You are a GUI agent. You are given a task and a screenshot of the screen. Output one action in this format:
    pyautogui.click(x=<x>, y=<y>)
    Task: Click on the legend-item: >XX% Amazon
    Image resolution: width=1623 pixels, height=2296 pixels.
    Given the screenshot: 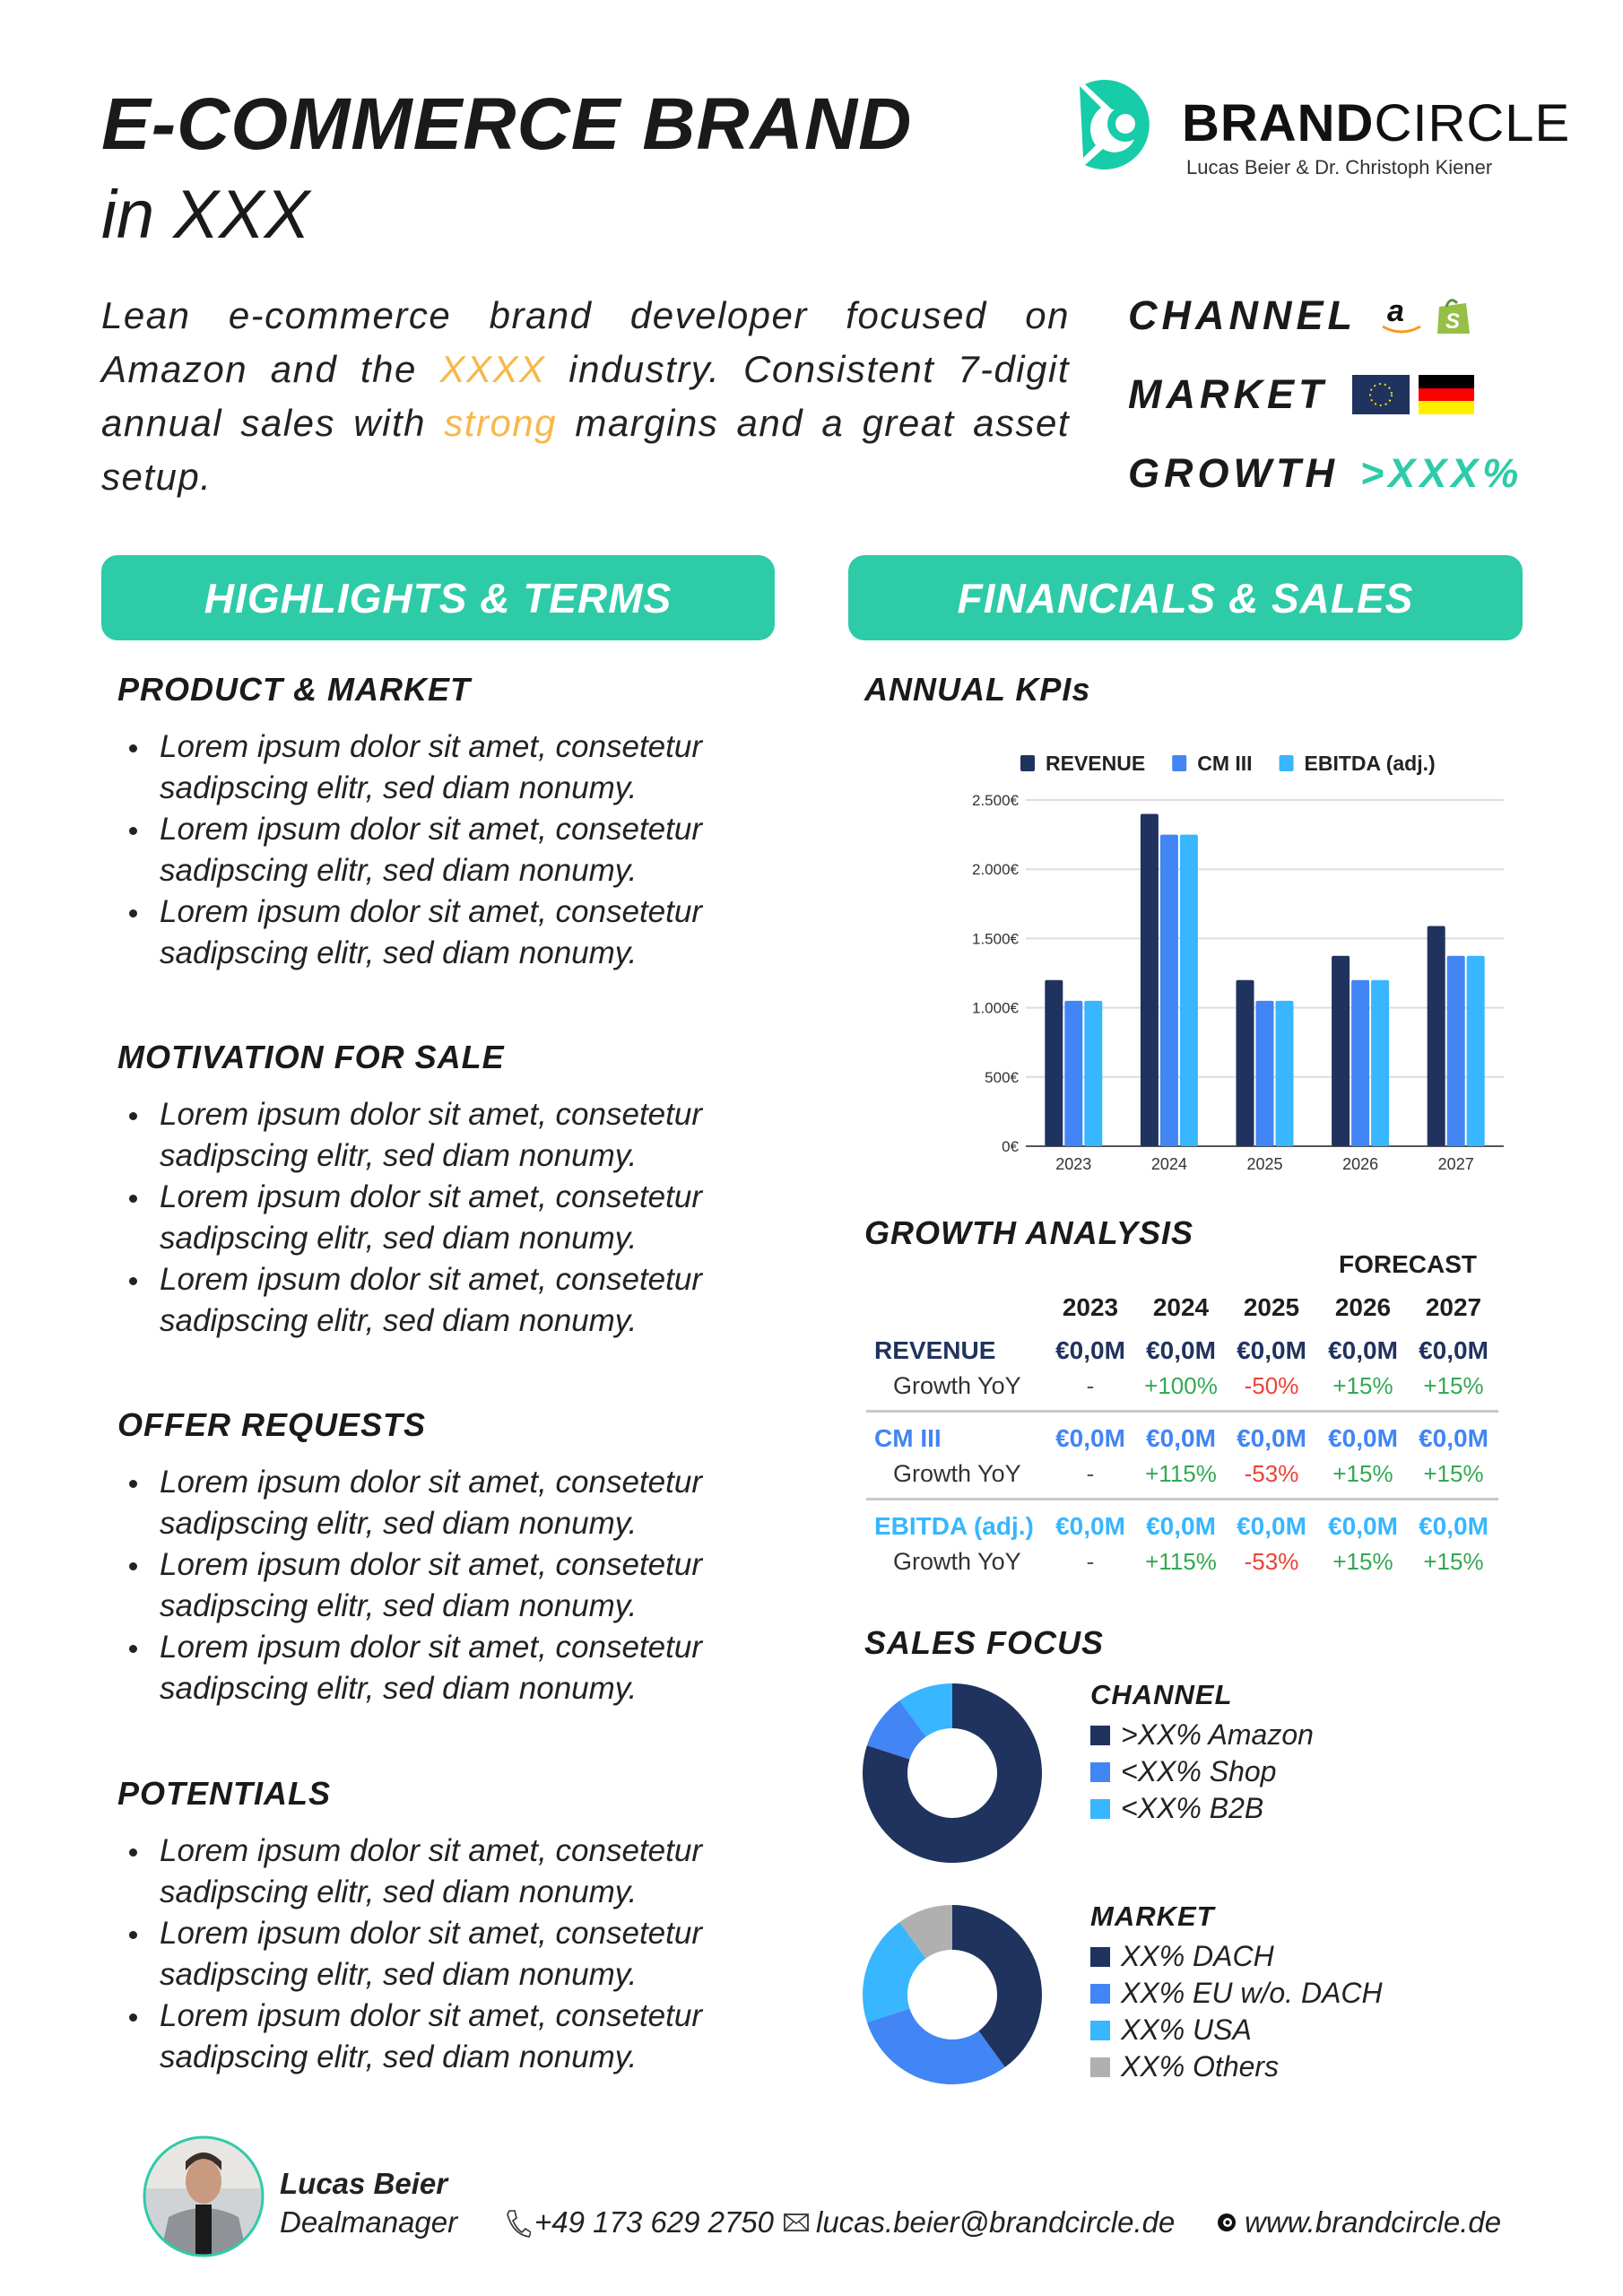 What is the action you would take?
    pyautogui.click(x=1202, y=1735)
    